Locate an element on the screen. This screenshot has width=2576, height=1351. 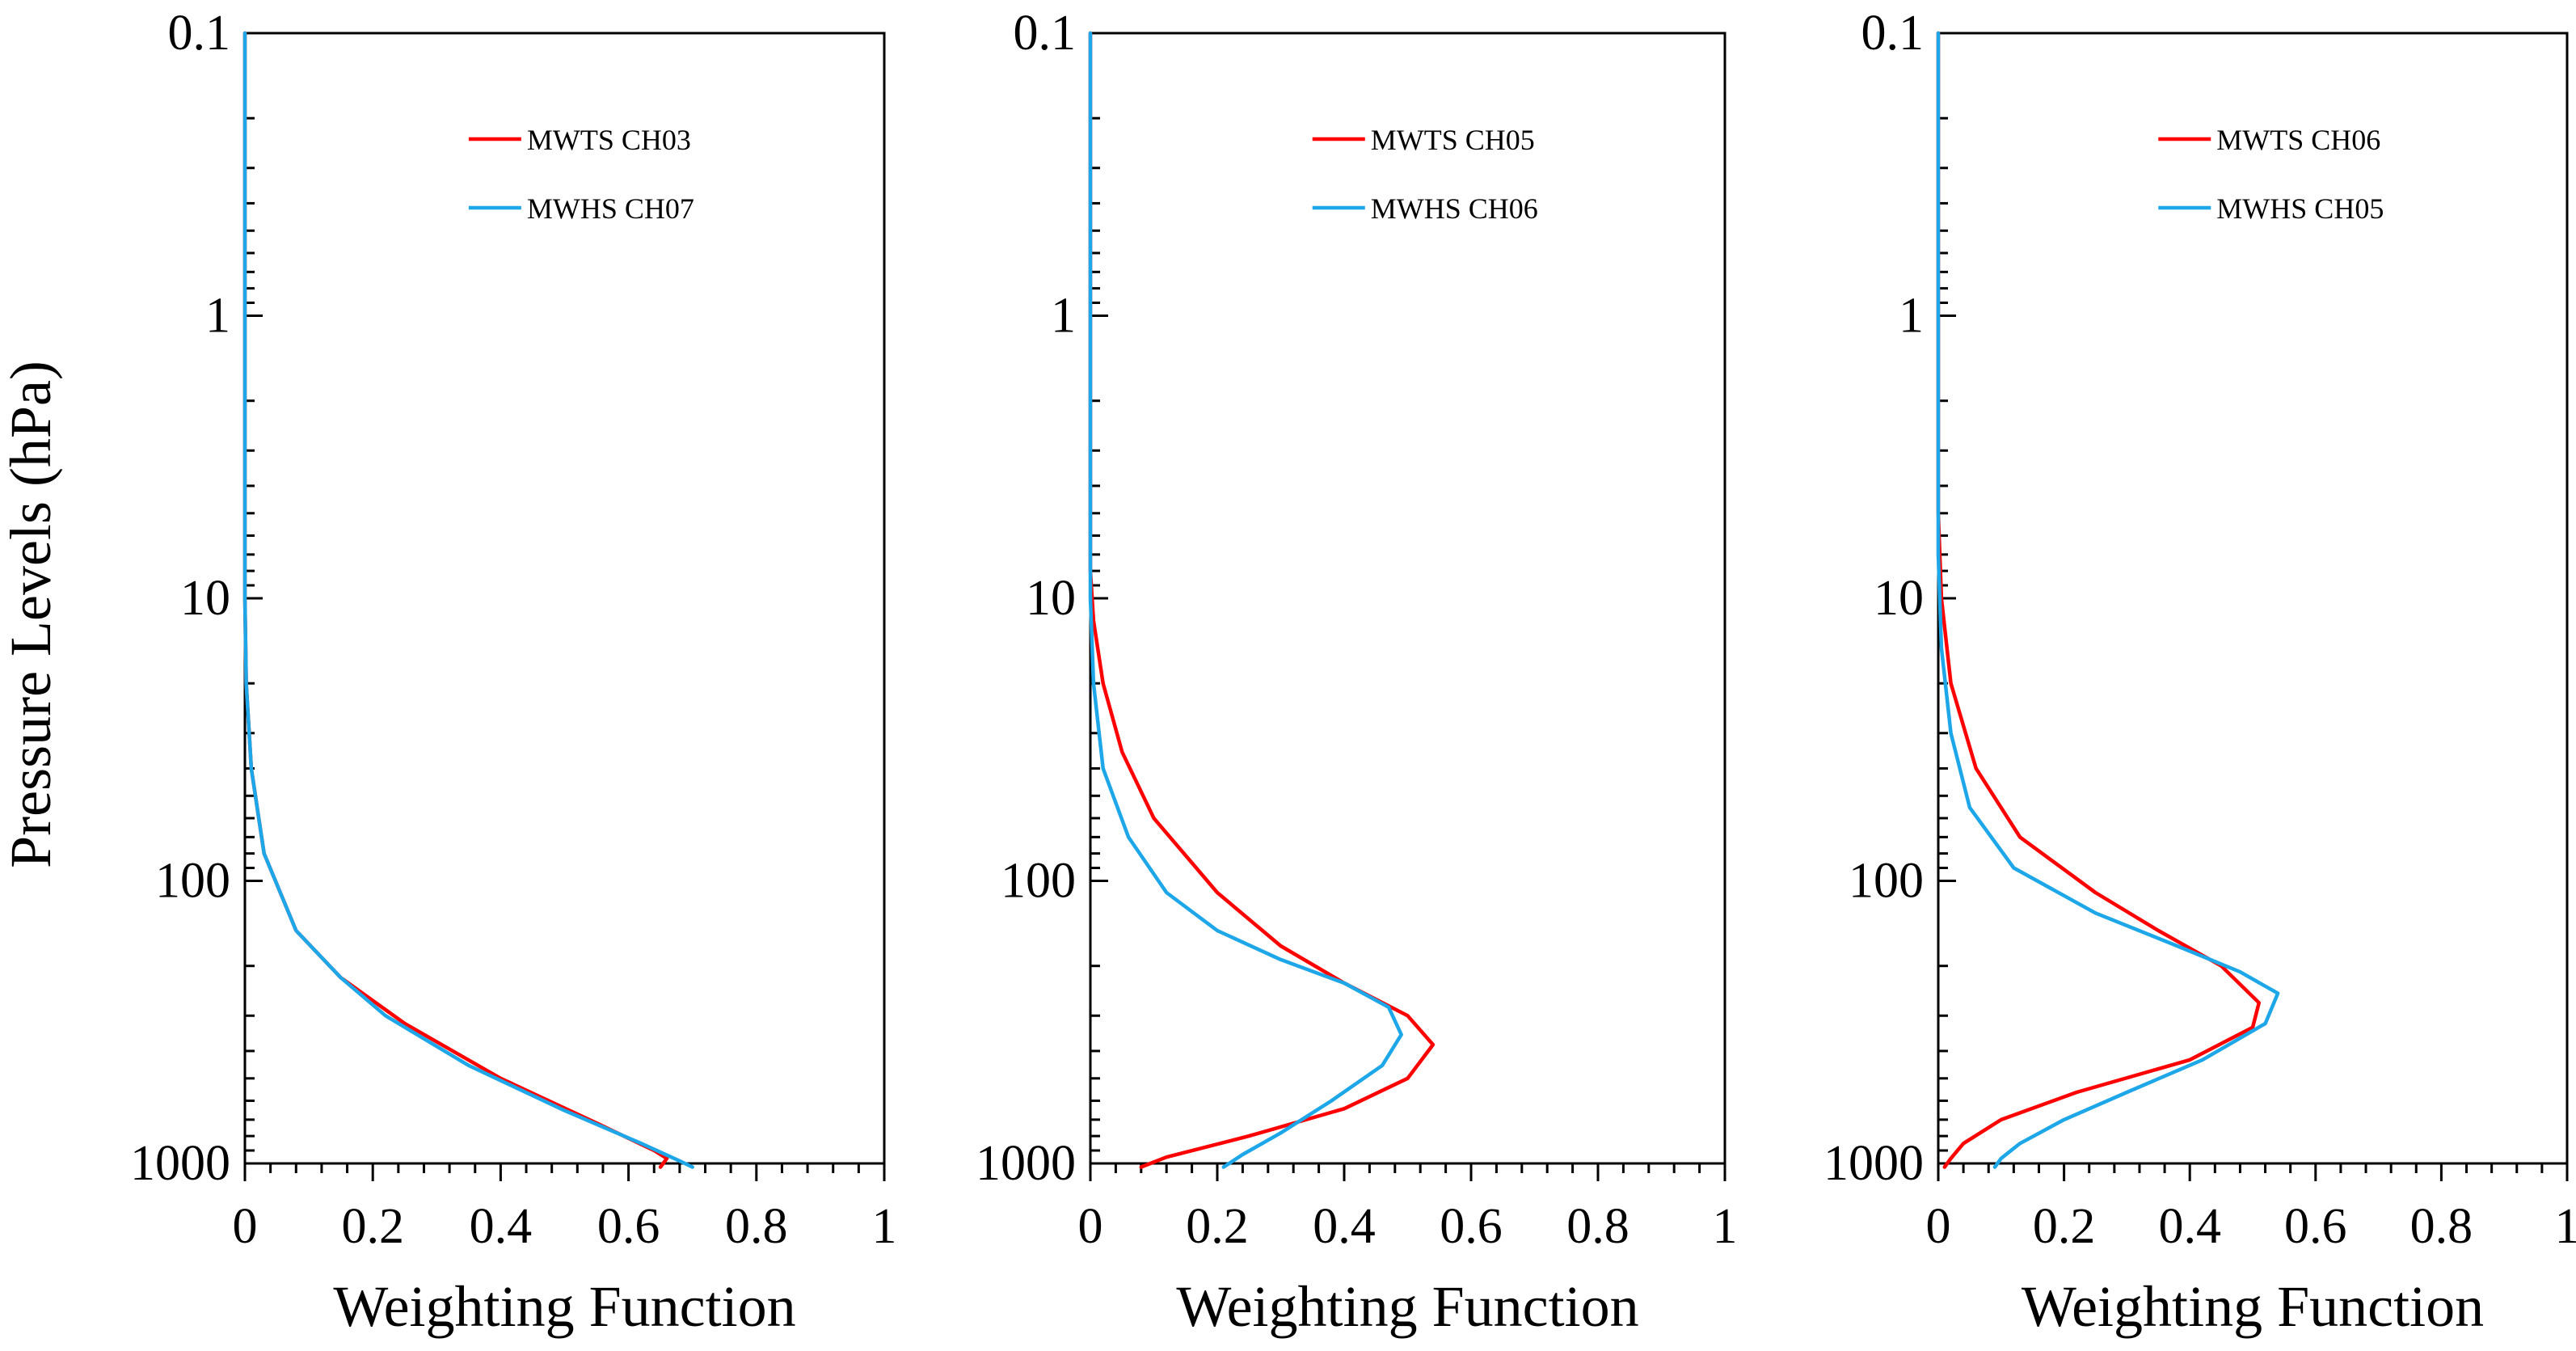
legend-label: MWHS CH06 is located at coordinates (1455, 208).